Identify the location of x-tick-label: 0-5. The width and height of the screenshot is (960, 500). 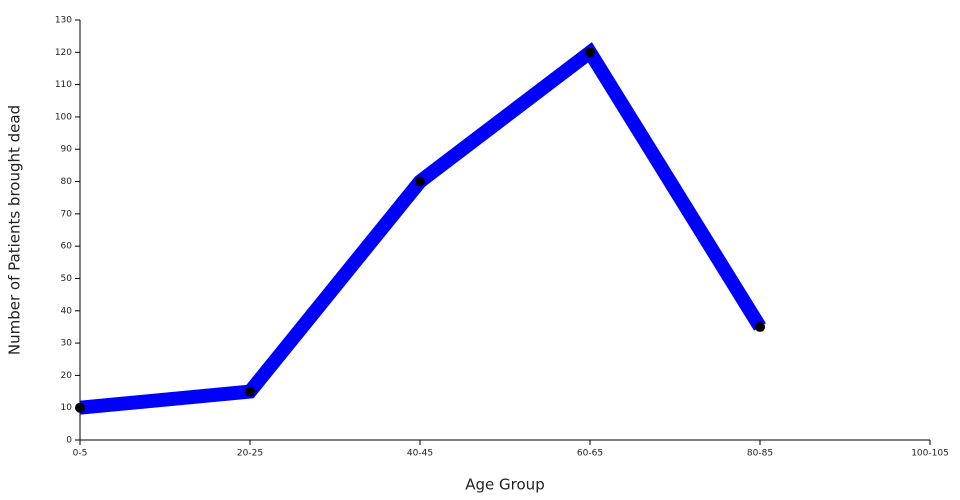
(80, 454).